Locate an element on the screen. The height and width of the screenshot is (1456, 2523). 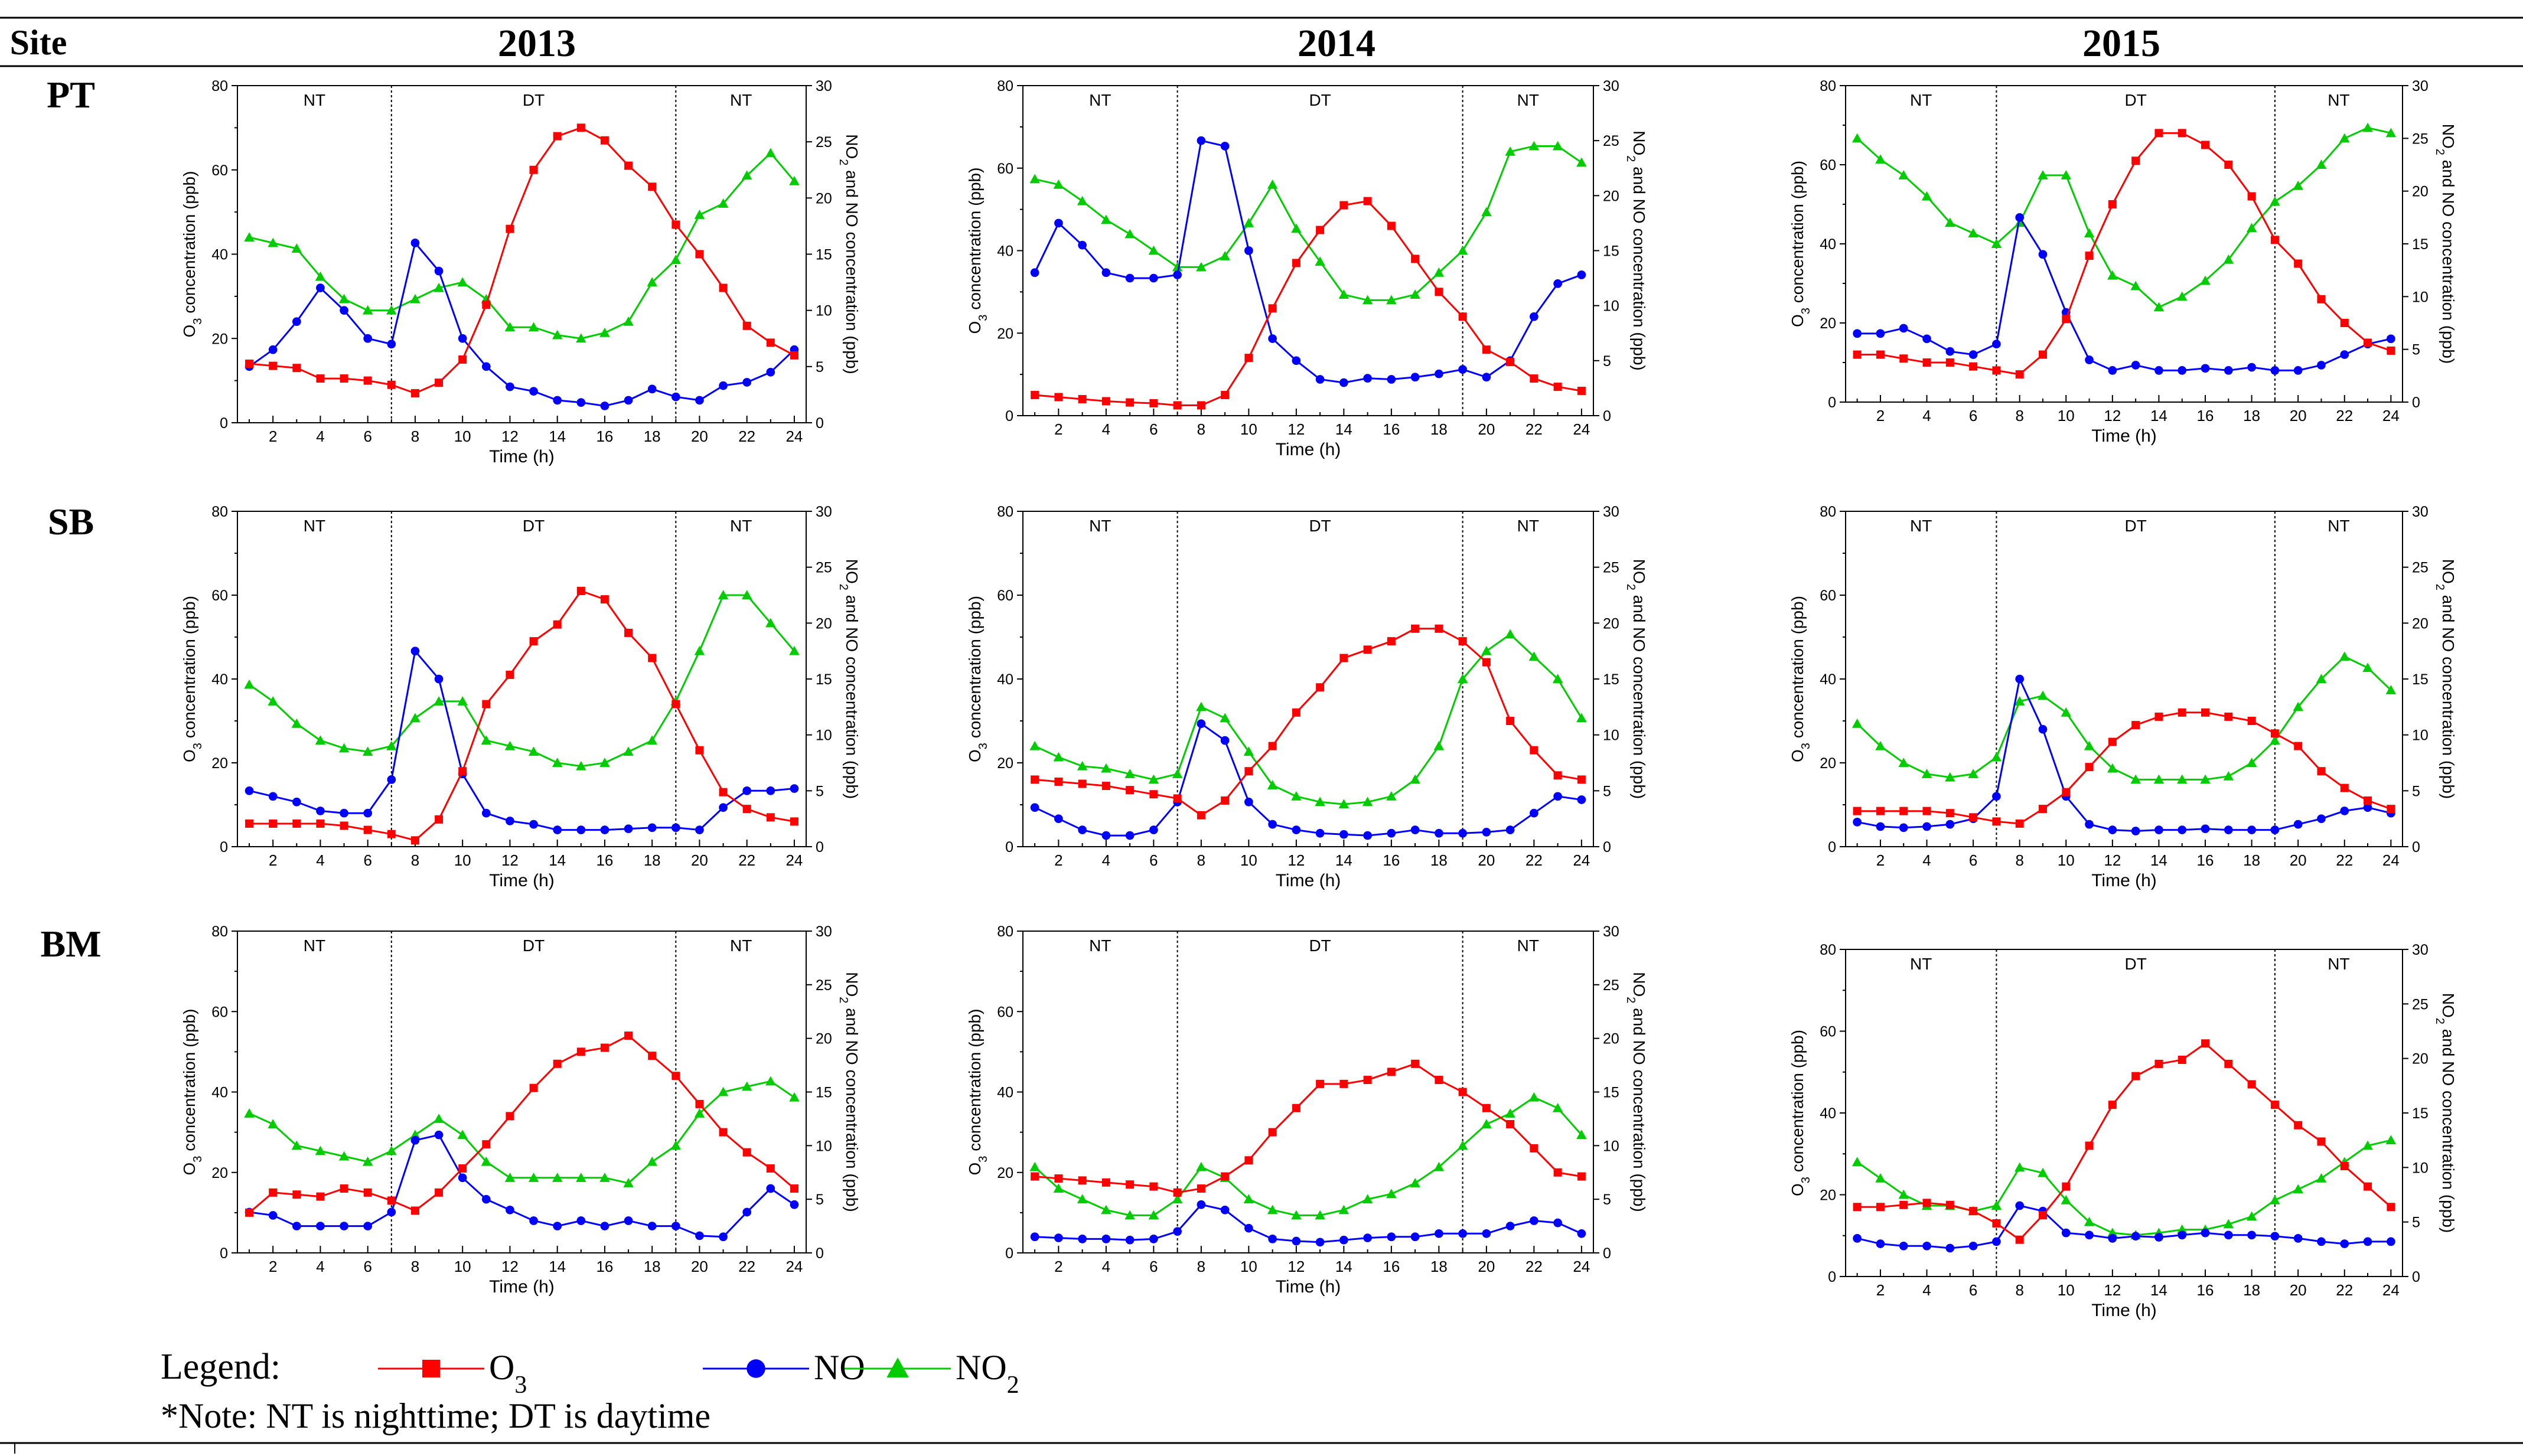
y-right-tick-label: 10 is located at coordinates (824, 1146).